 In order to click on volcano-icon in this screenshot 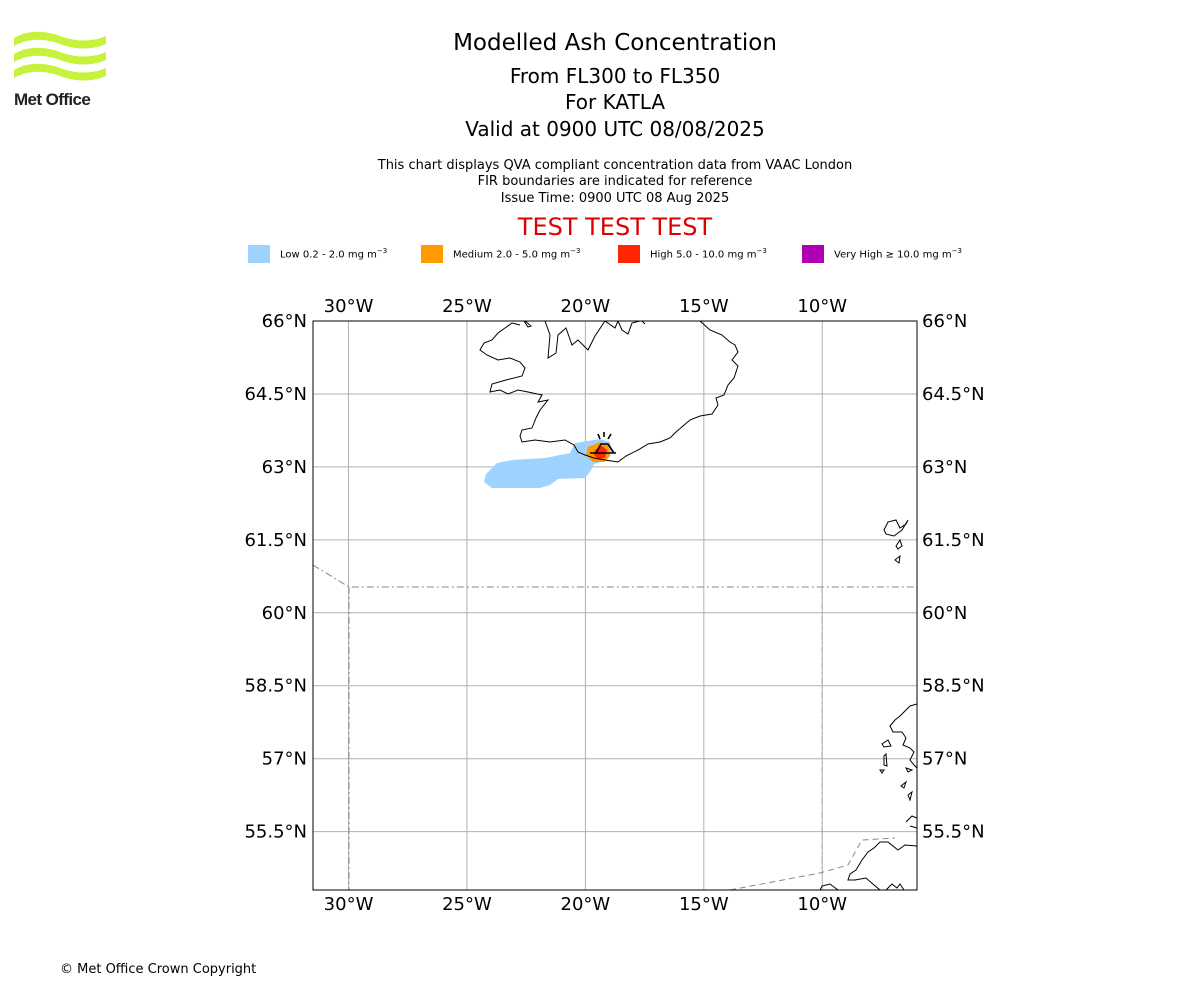, I will do `click(603, 443)`.